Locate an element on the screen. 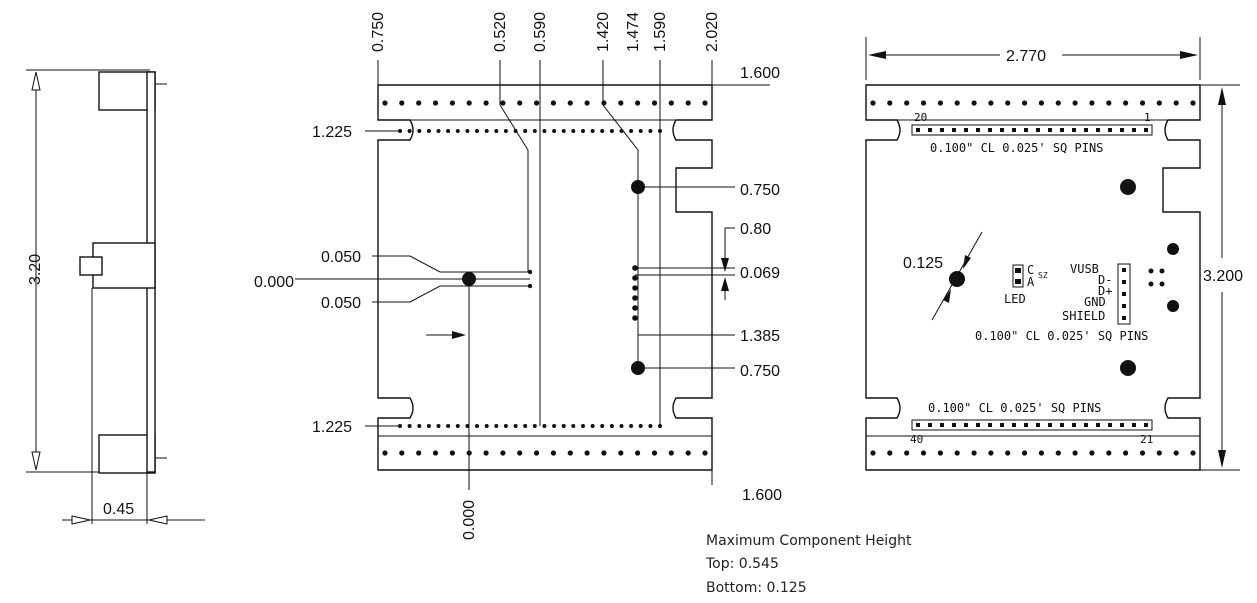 The image size is (1257, 603). right-hole-dia-arrow-a is located at coordinates (947, 296).